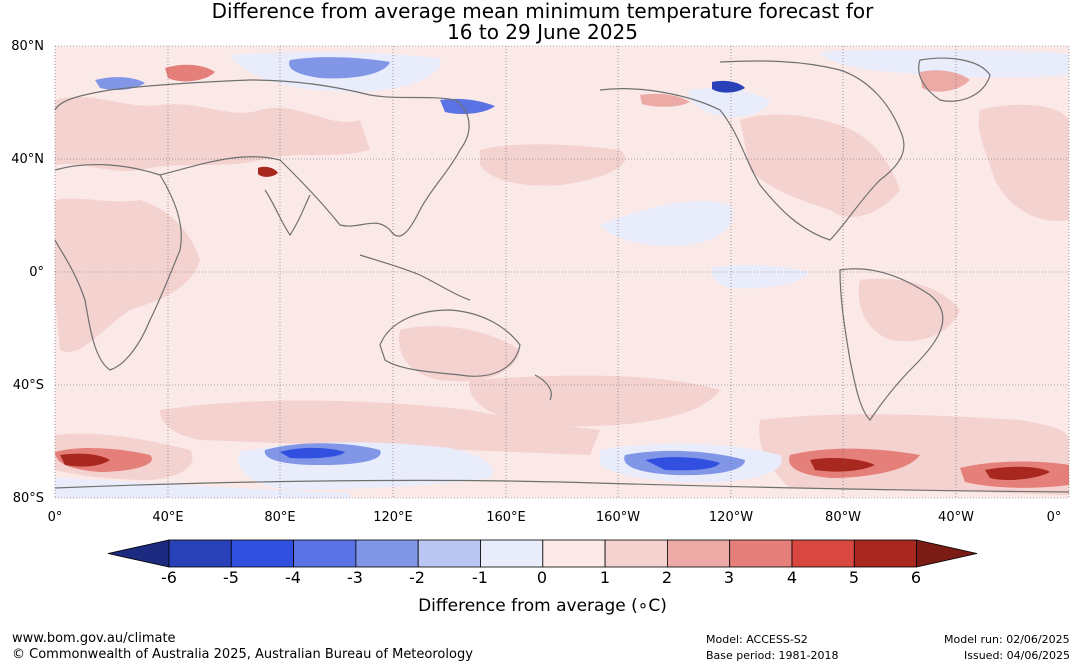  Describe the element at coordinates (393, 517) in the screenshot. I see `lon-label-120e: 120°E` at that location.